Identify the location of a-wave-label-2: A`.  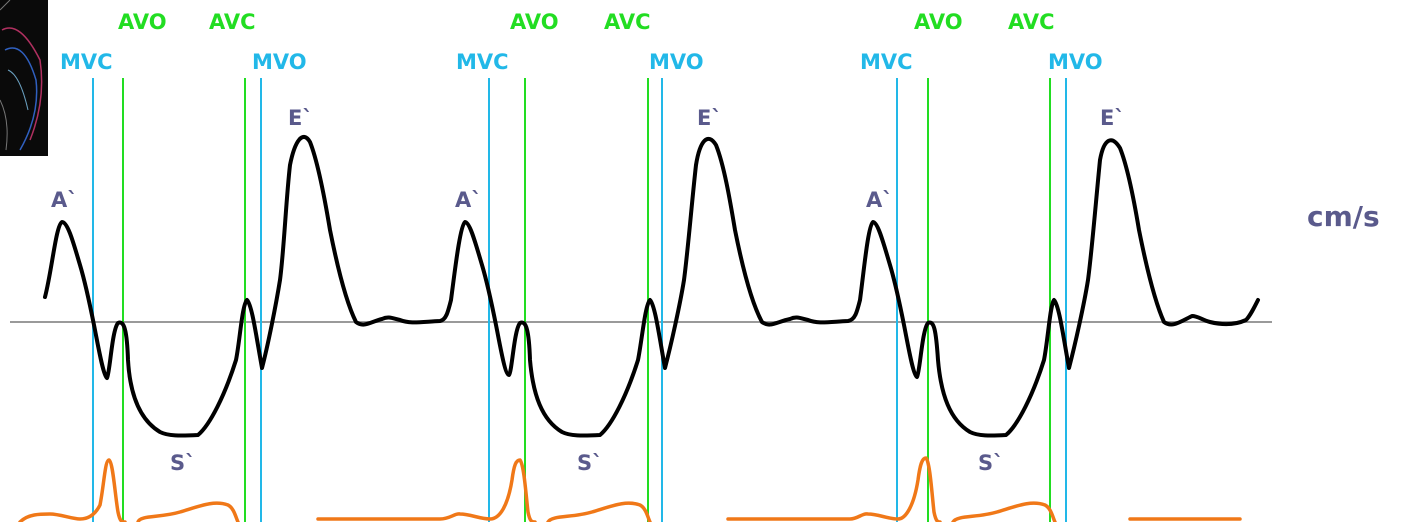
(468, 200).